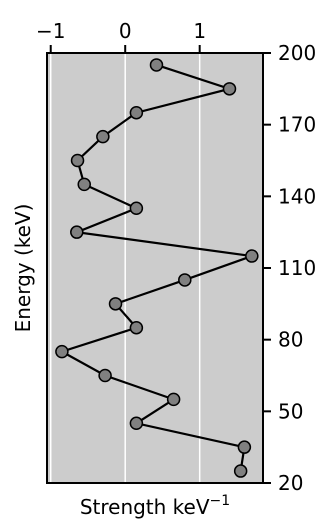  I want to click on x-axis-label: Strength keV−1, so click(155, 506).